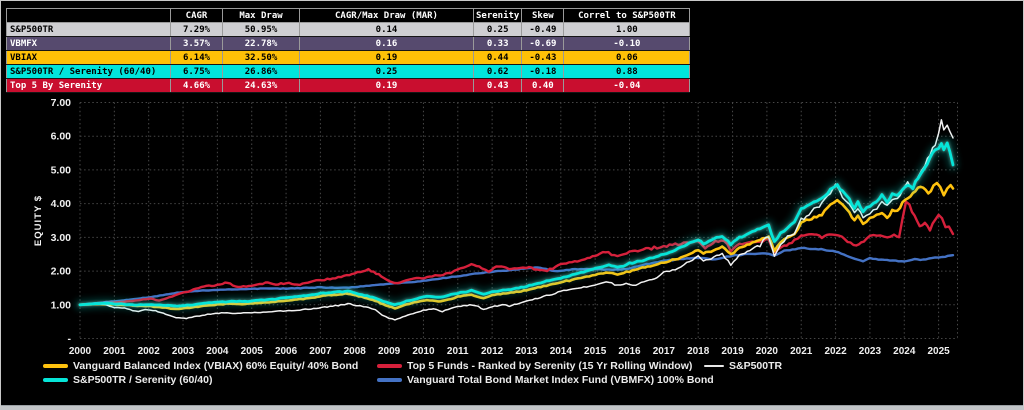 This screenshot has height=410, width=1024. Describe the element at coordinates (183, 351) in the screenshot. I see `x-tick: 2003` at that location.